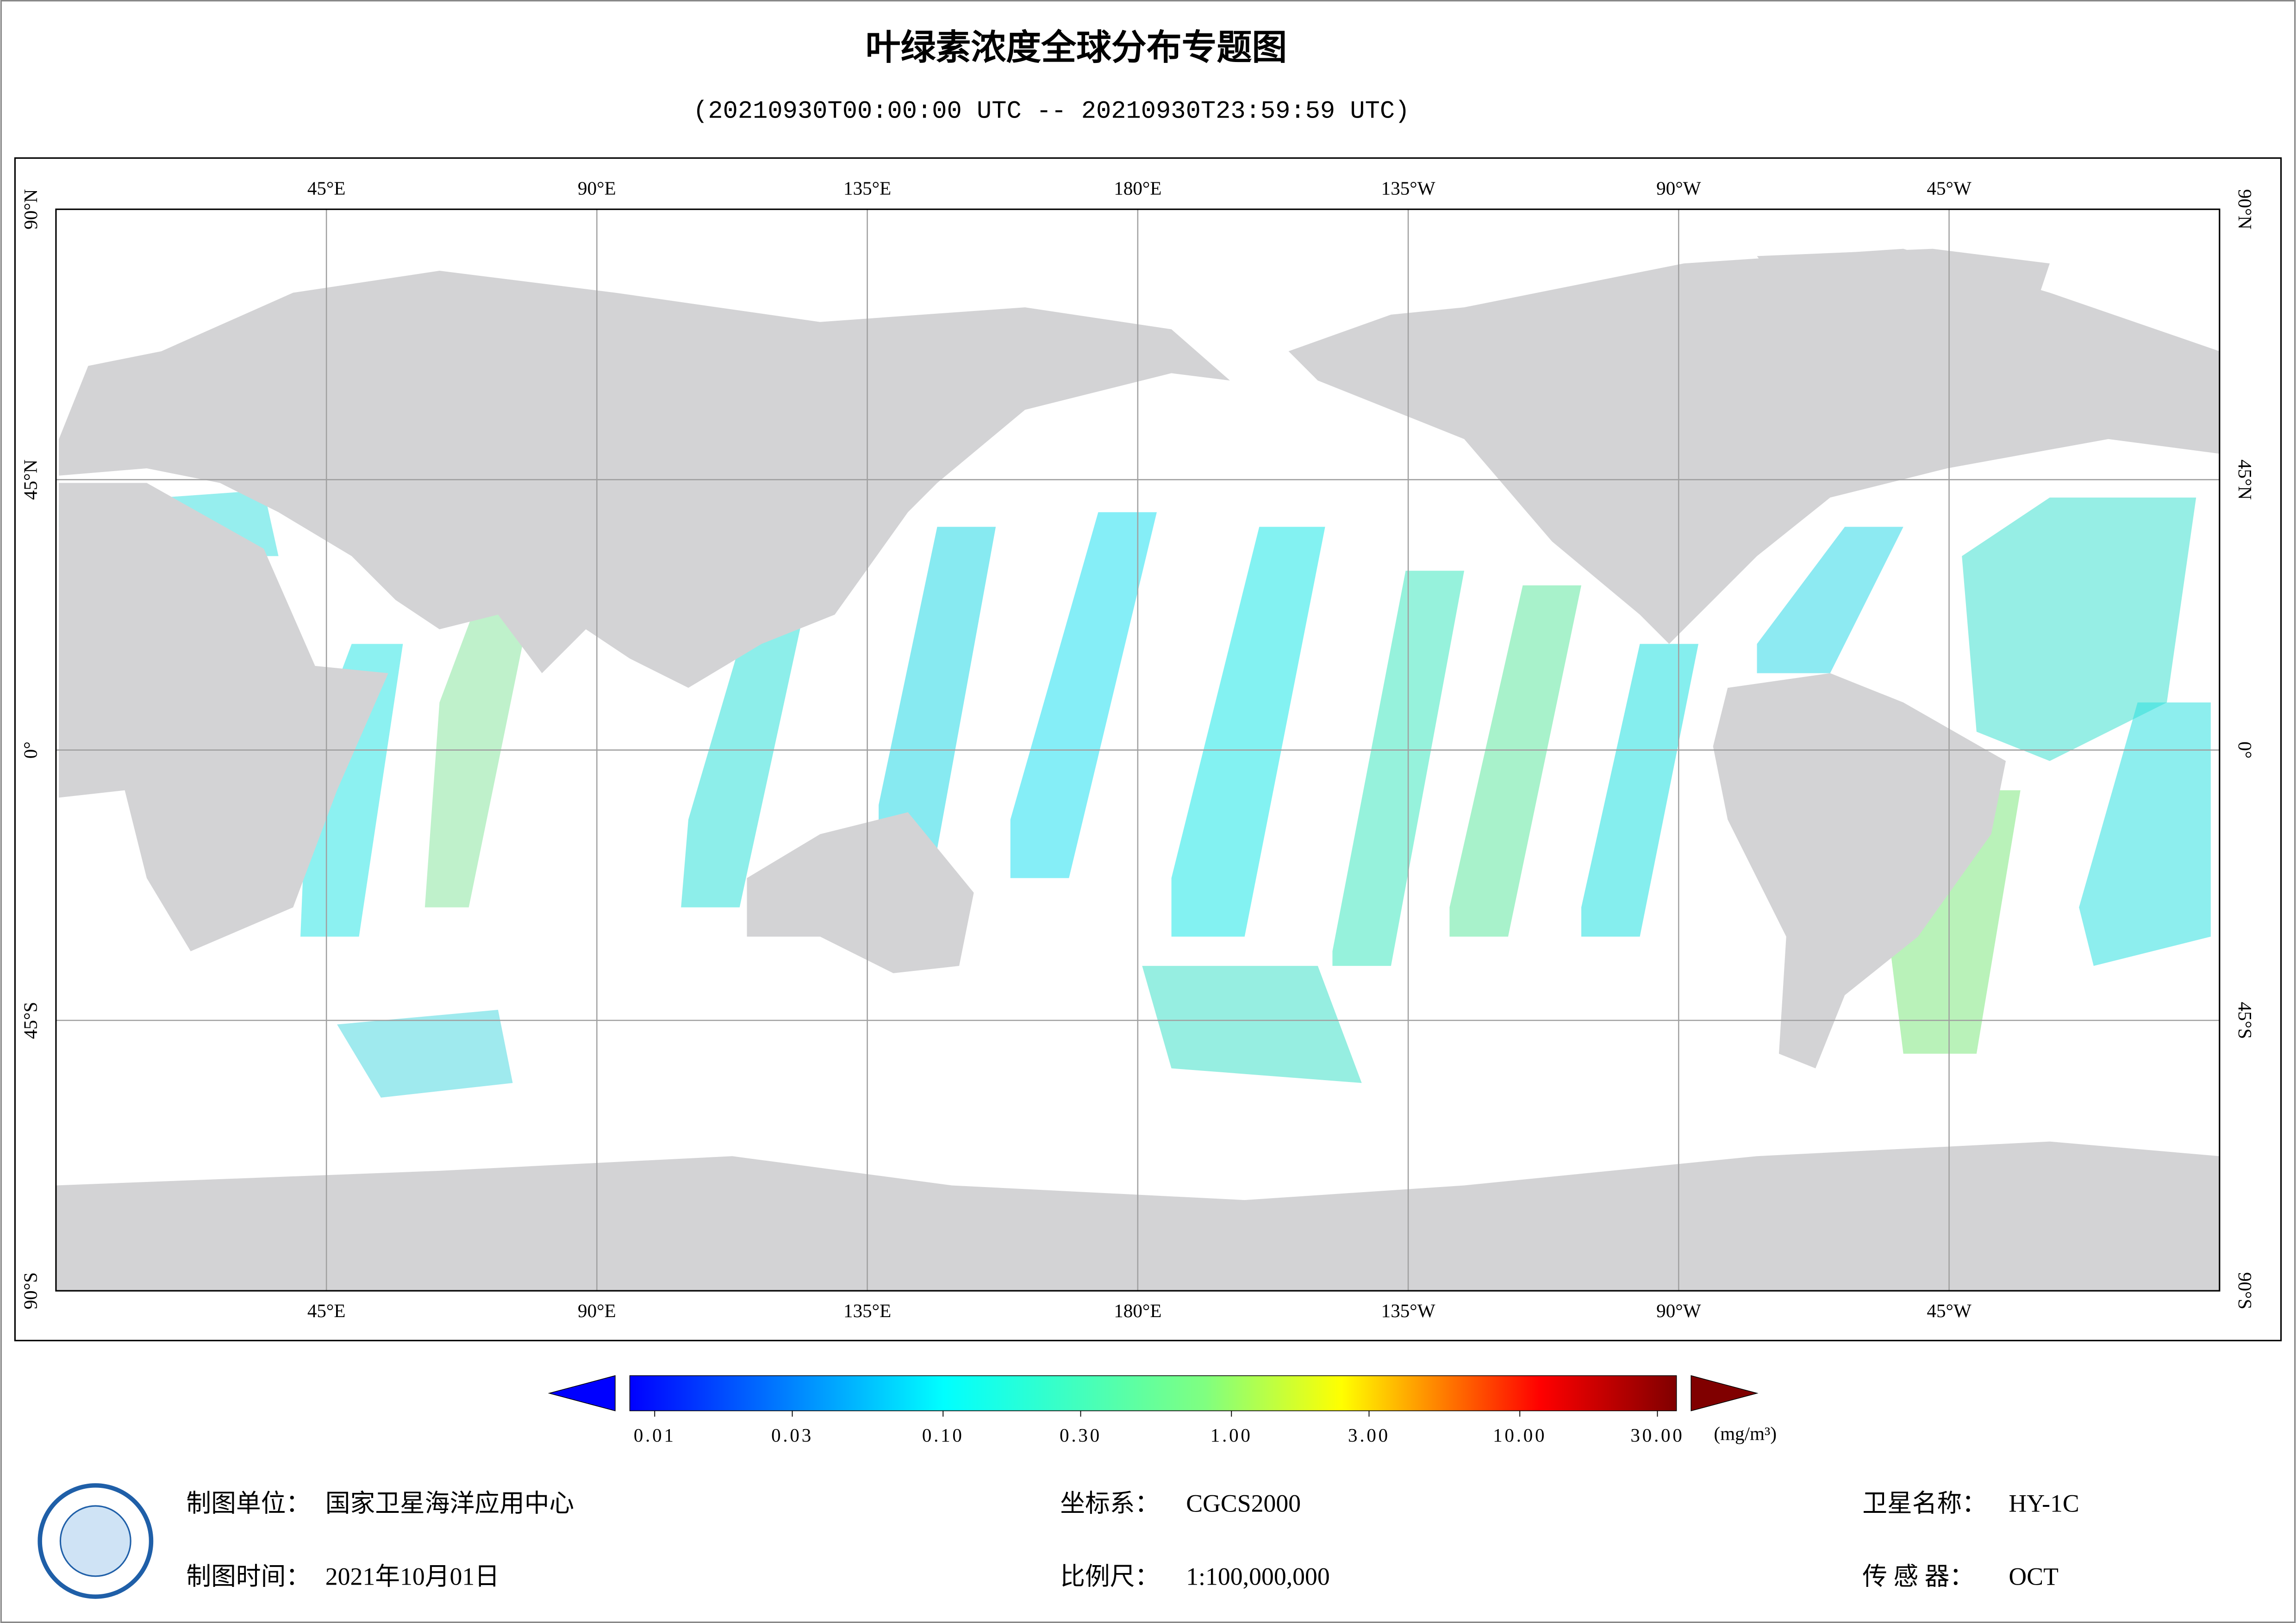  Describe the element at coordinates (2245, 480) in the screenshot. I see `lat-label-right: 45°N` at that location.